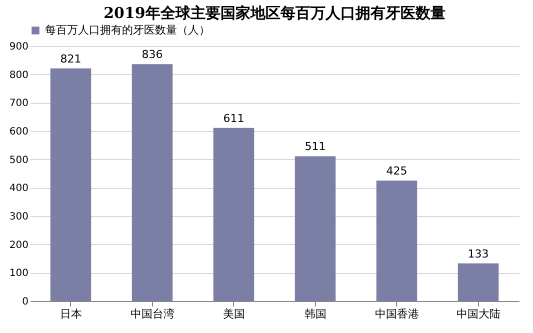  What do you see at coordinates (275, 13) in the screenshot?
I see `chart-title: 2019年全球主要国家地区每百万人口拥有牙医数量` at bounding box center [275, 13].